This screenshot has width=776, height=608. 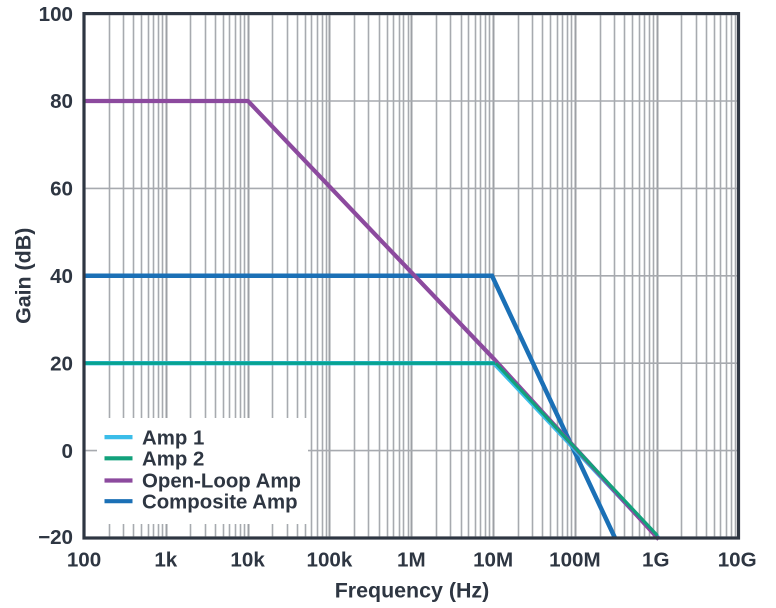 What do you see at coordinates (173, 438) in the screenshot?
I see `svg-text: Amp 1` at bounding box center [173, 438].